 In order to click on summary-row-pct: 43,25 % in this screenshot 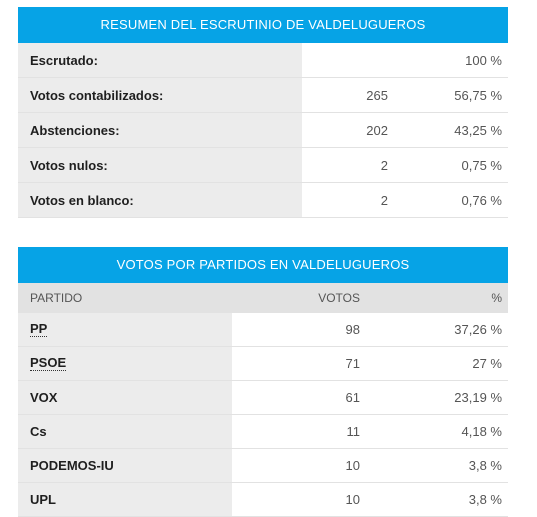, I will do `click(478, 130)`.